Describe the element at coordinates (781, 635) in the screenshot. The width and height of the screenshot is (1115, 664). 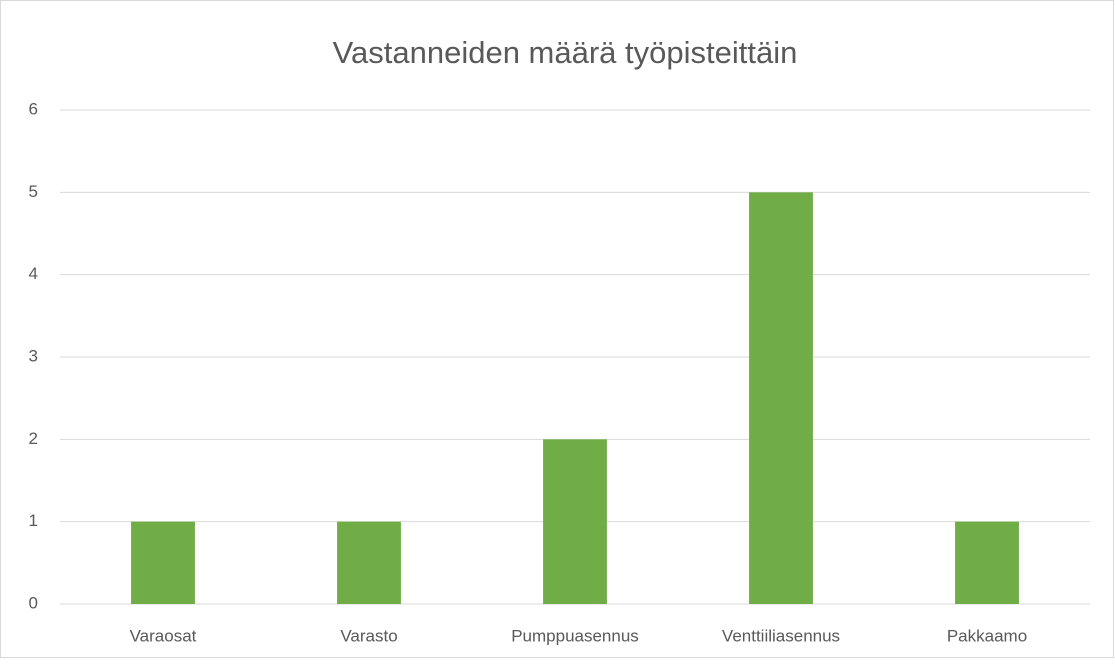
I see `x-tick-label: Venttiiliasennus` at that location.